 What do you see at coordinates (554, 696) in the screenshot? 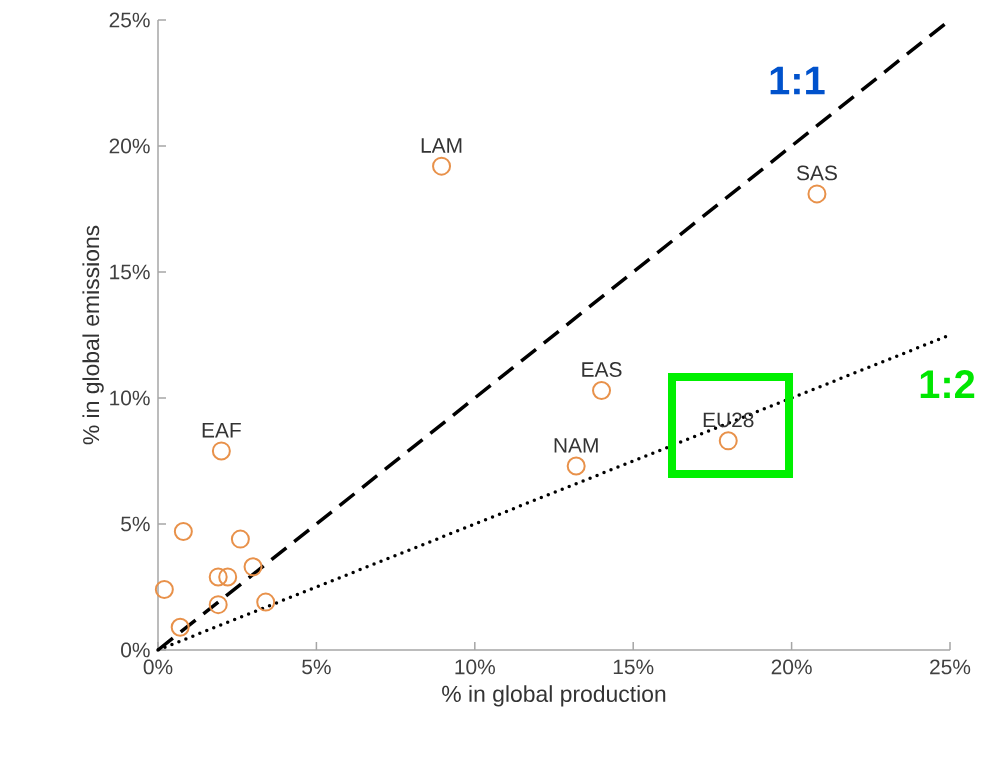
I see `x-axis-title: % in global production` at bounding box center [554, 696].